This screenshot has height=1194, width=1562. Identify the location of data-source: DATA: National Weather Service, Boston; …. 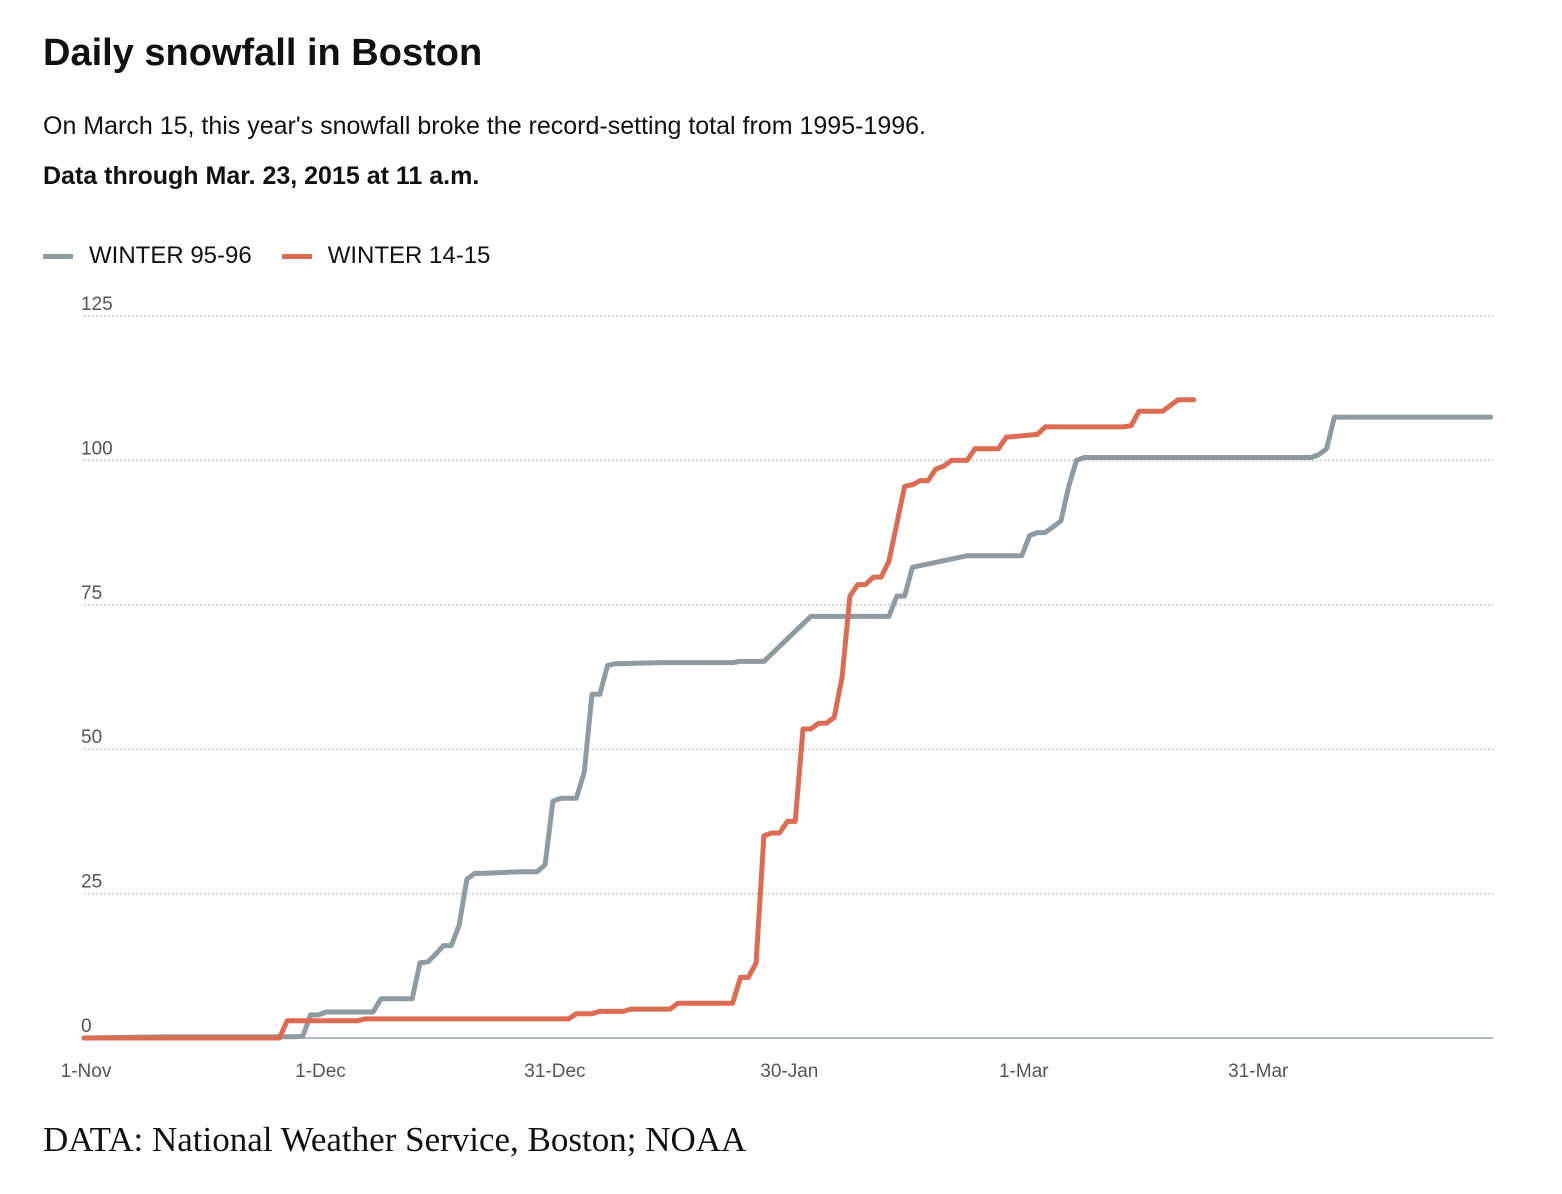
(395, 1139).